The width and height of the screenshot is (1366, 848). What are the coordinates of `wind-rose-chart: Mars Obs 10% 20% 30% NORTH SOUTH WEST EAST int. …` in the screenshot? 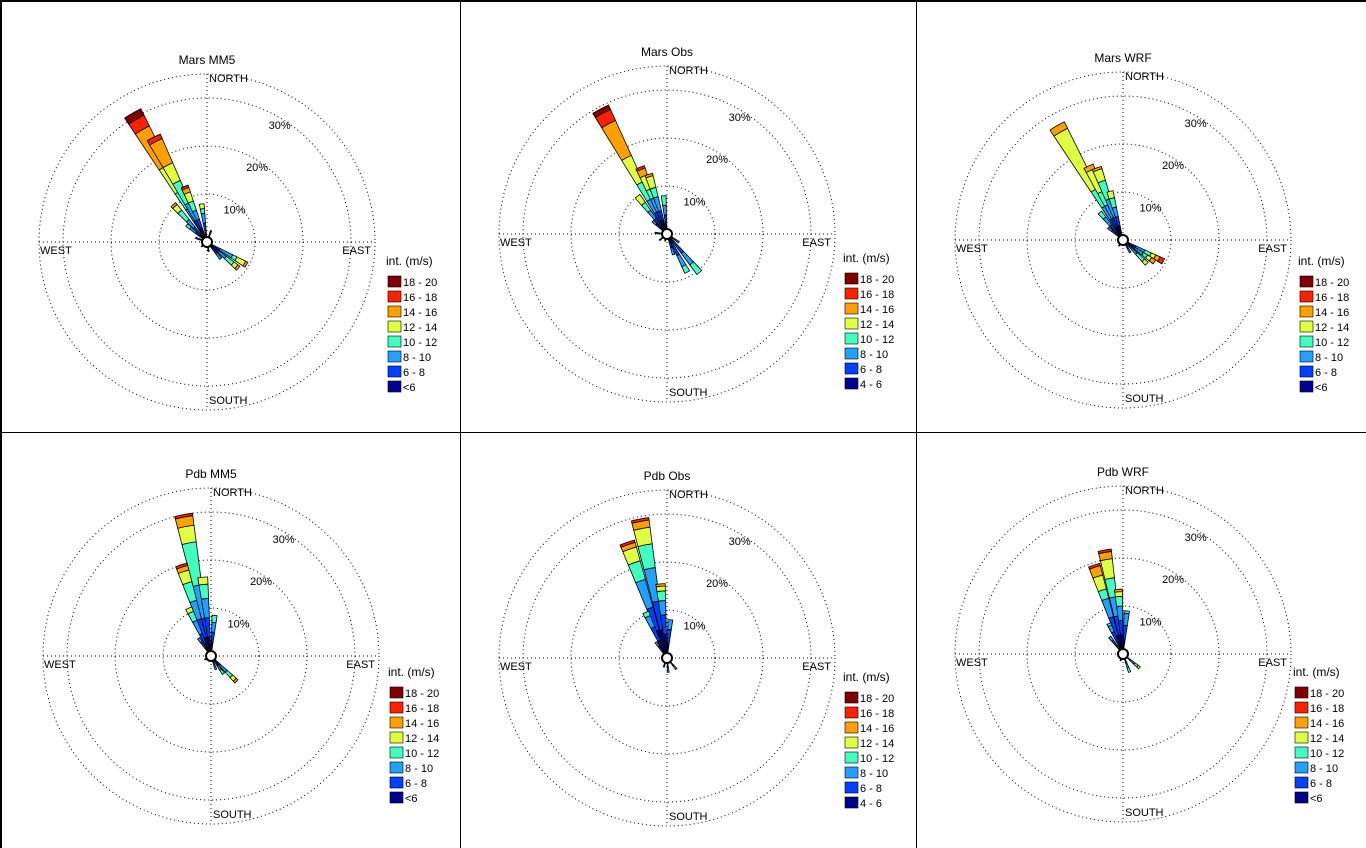 It's located at (696, 224).